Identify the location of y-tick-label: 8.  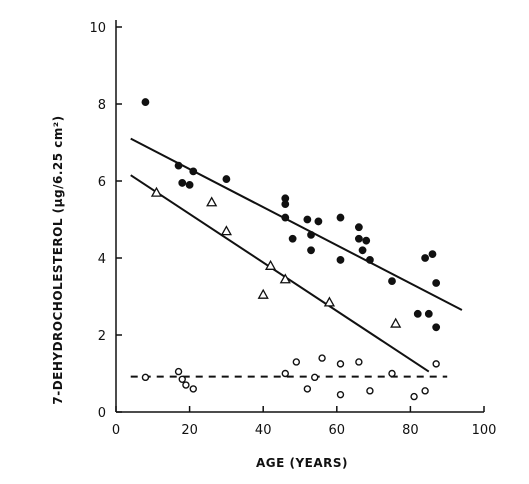
(102, 105).